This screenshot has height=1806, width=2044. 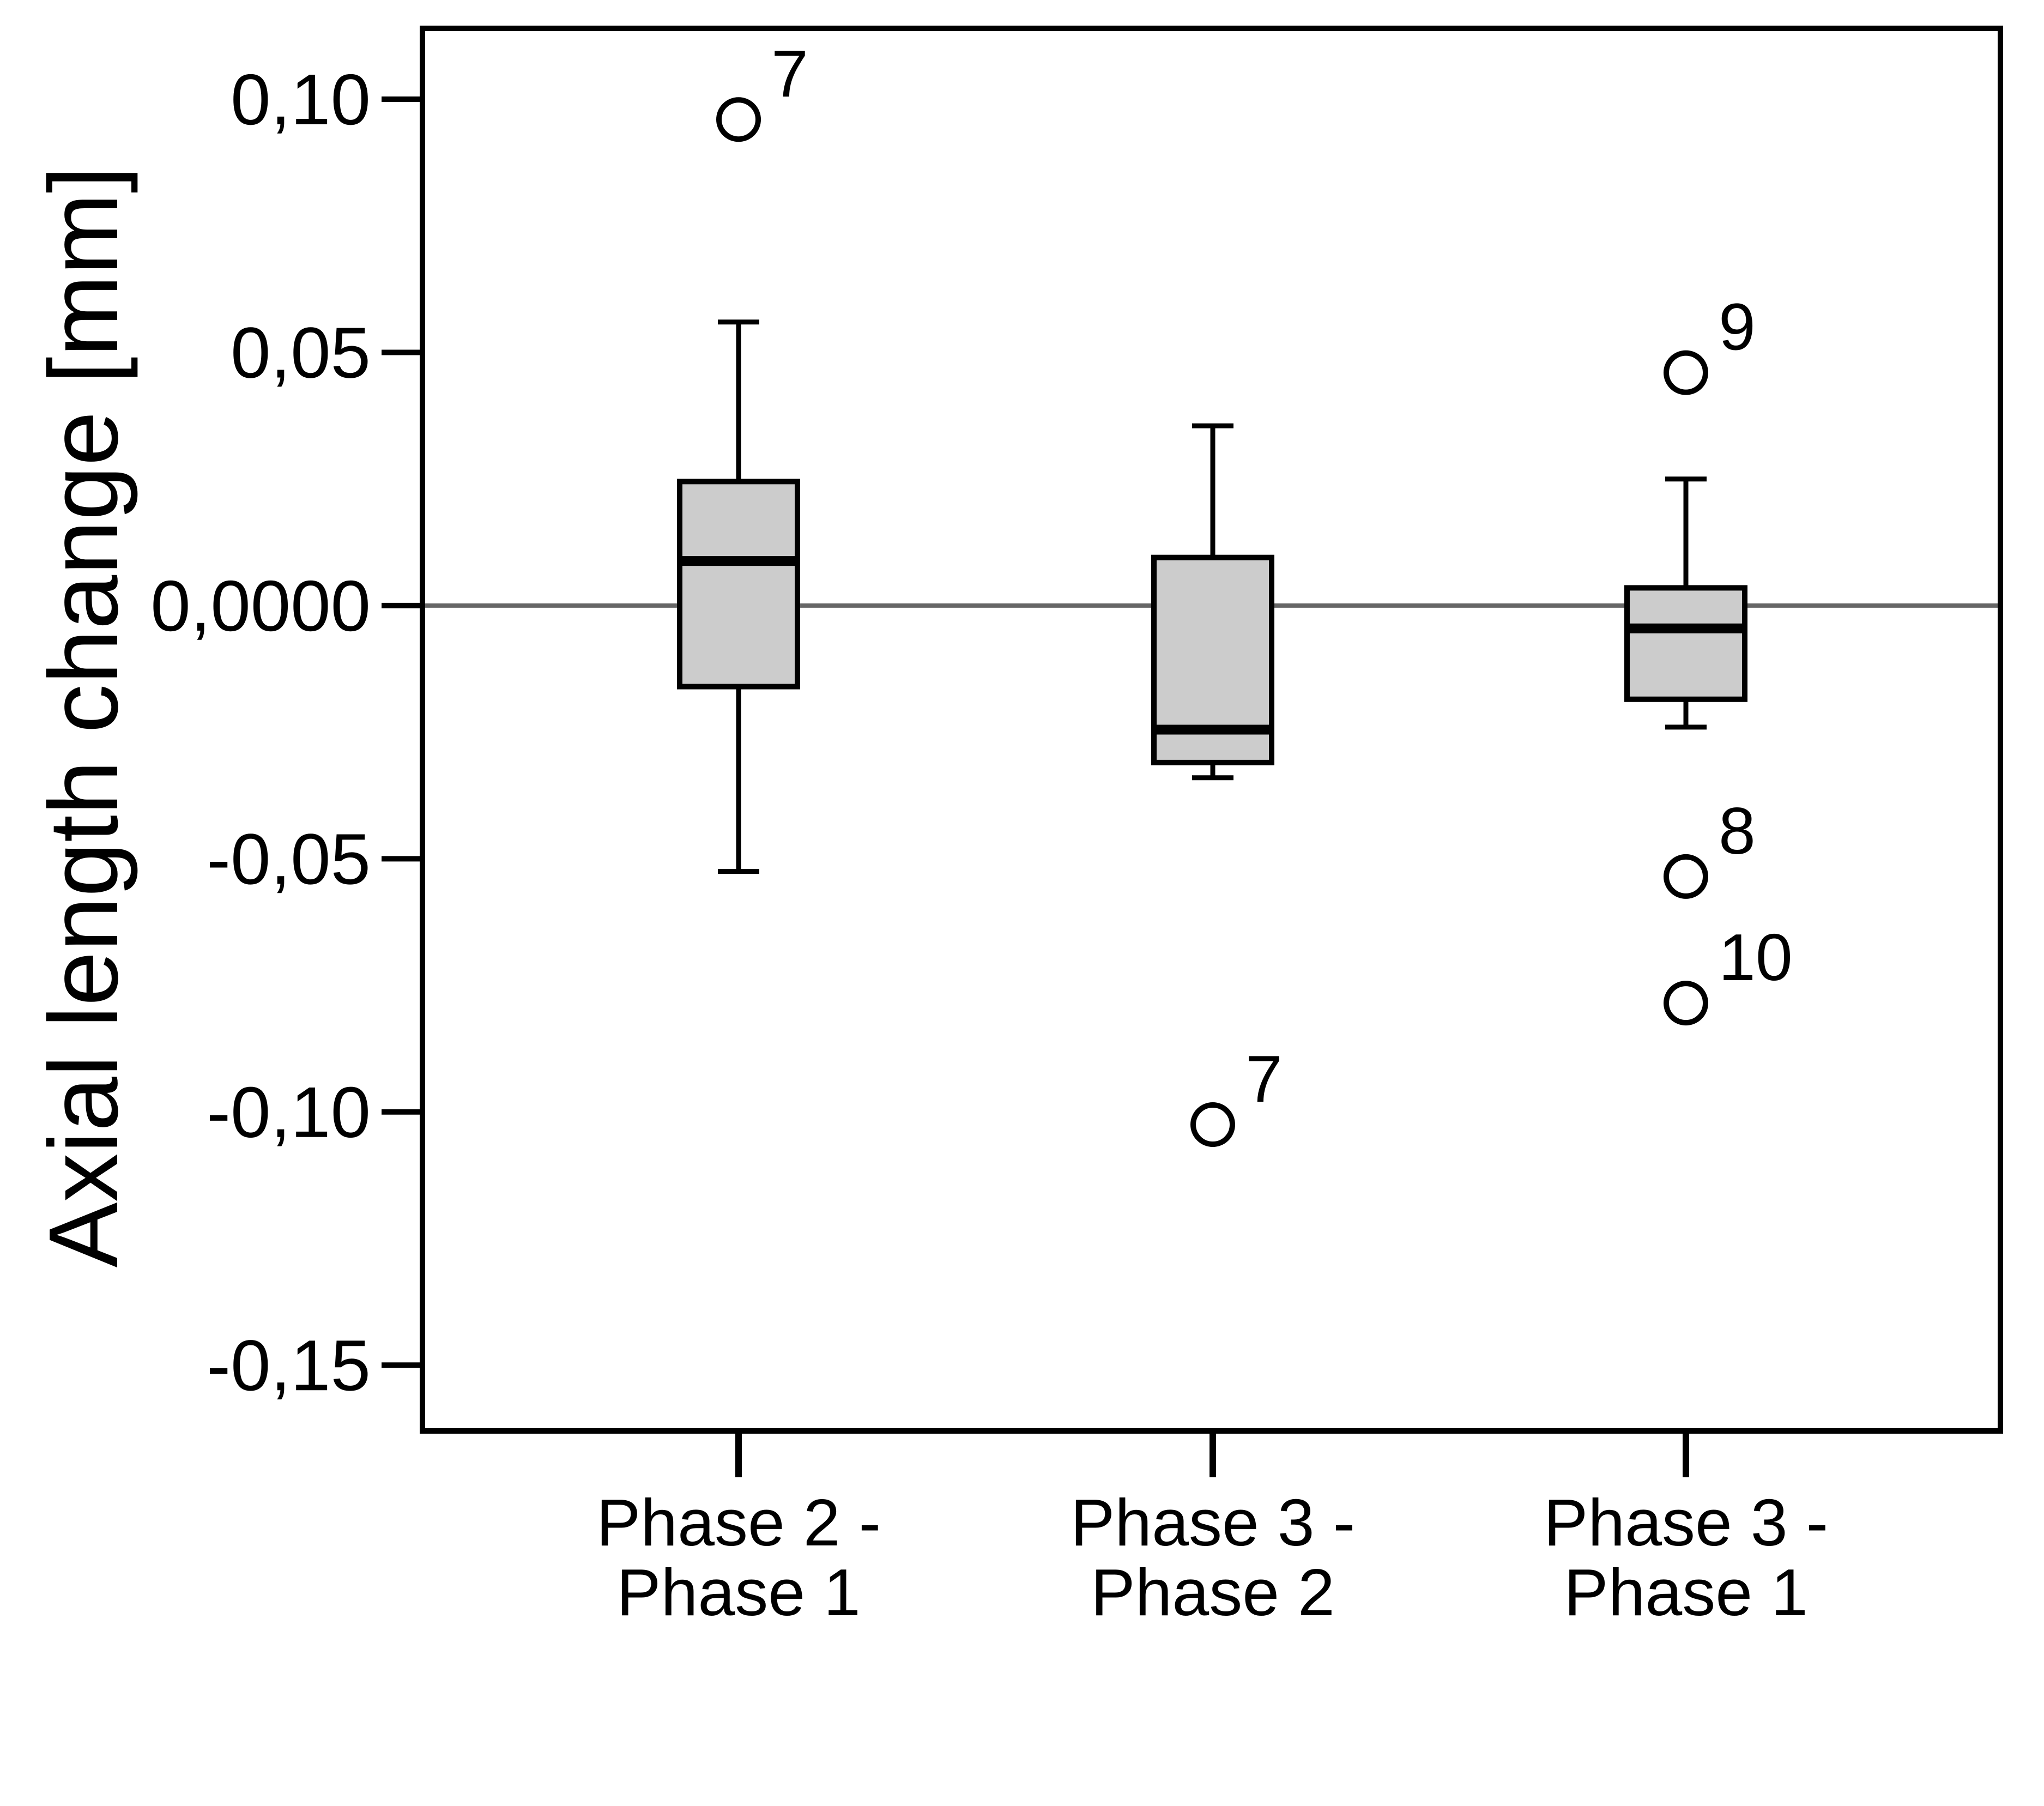 What do you see at coordinates (1756, 957) in the screenshot?
I see `outlier-label-2-2: 10` at bounding box center [1756, 957].